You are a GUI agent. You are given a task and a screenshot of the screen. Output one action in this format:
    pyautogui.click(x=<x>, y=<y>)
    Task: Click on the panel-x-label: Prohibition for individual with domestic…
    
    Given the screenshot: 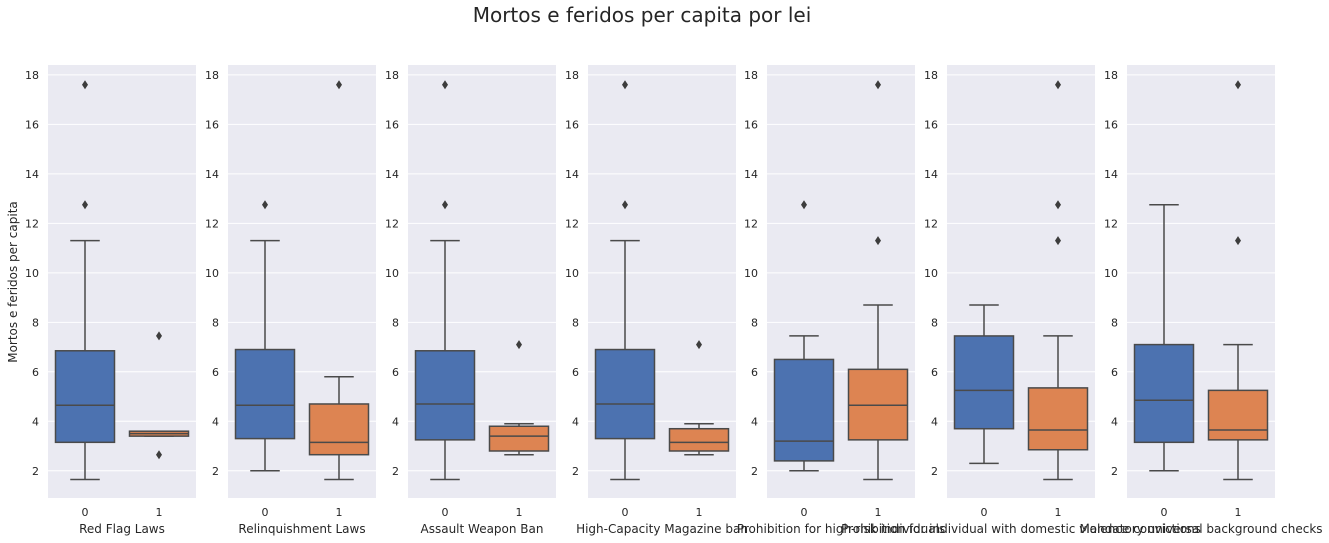 What is the action you would take?
    pyautogui.click(x=1021, y=529)
    